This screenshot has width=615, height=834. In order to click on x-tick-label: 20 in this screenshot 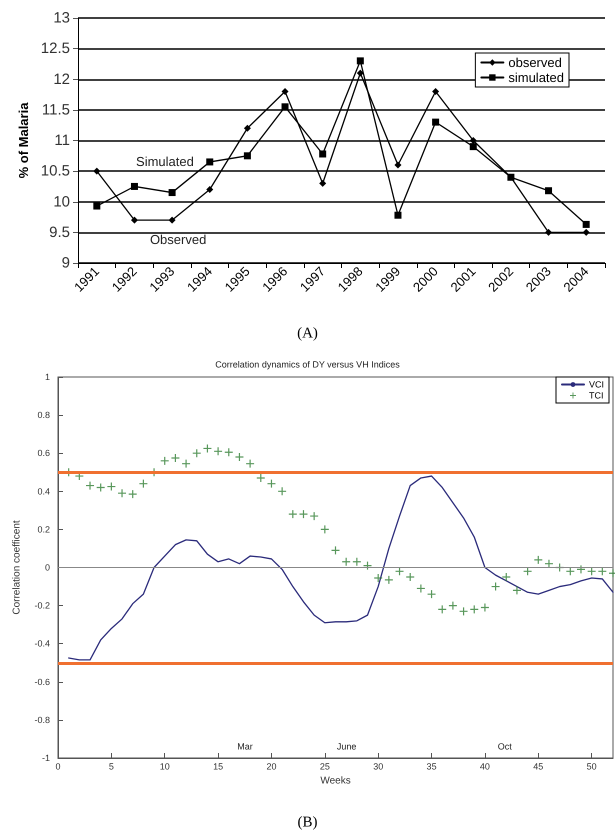, I will do `click(271, 767)`.